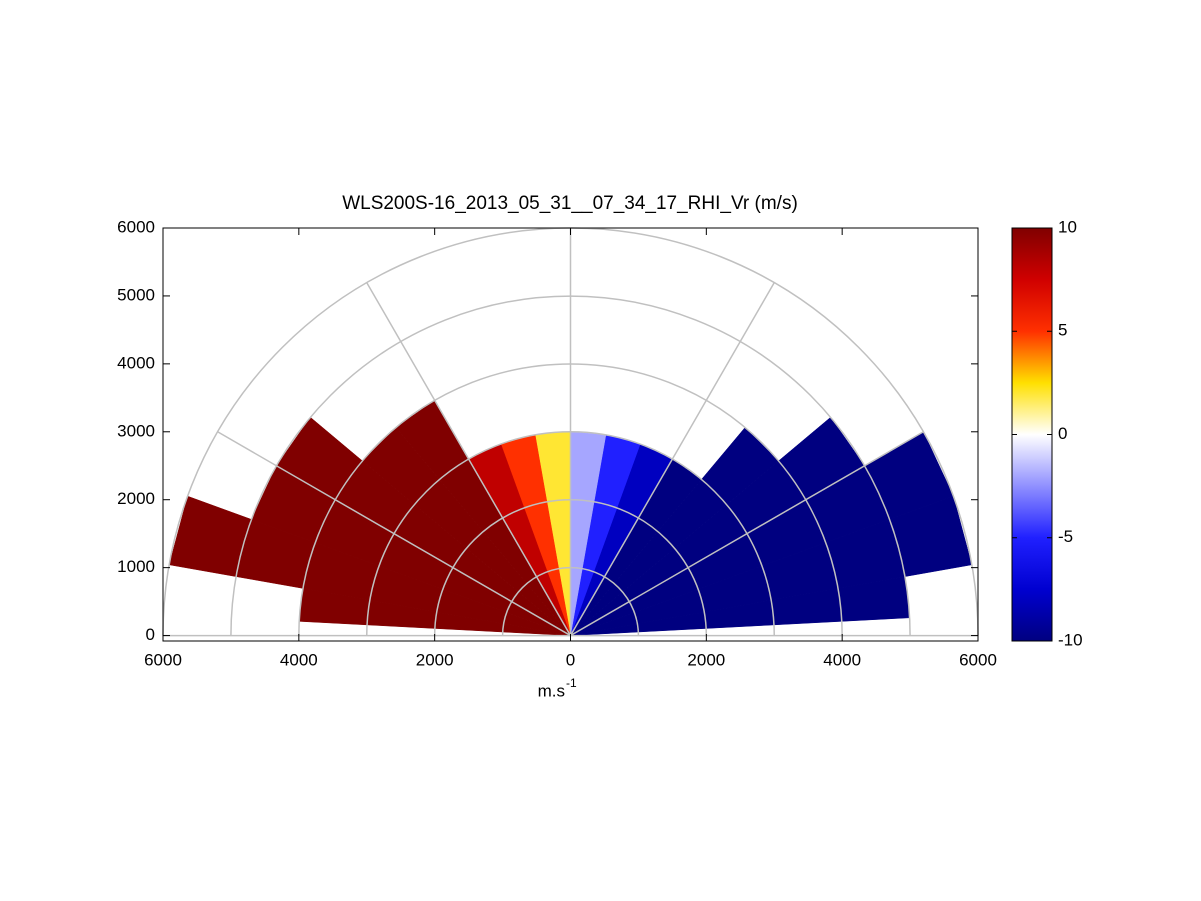  I want to click on colorbar-tick-label: 10, so click(1067, 226).